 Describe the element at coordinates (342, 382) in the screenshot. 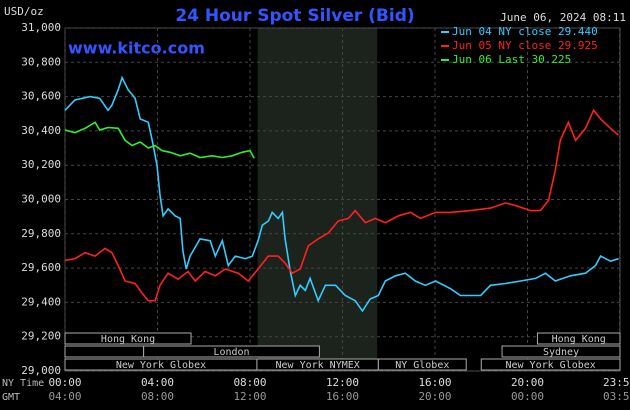

I see `x-tick-label: 12:00` at that location.